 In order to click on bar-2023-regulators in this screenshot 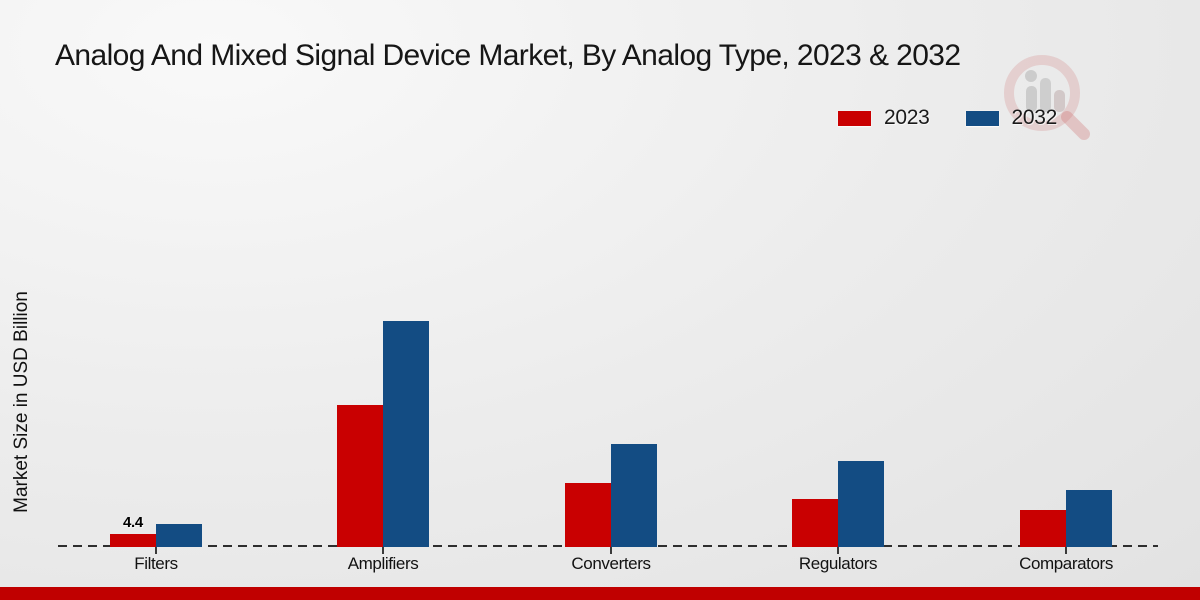, I will do `click(815, 522)`.